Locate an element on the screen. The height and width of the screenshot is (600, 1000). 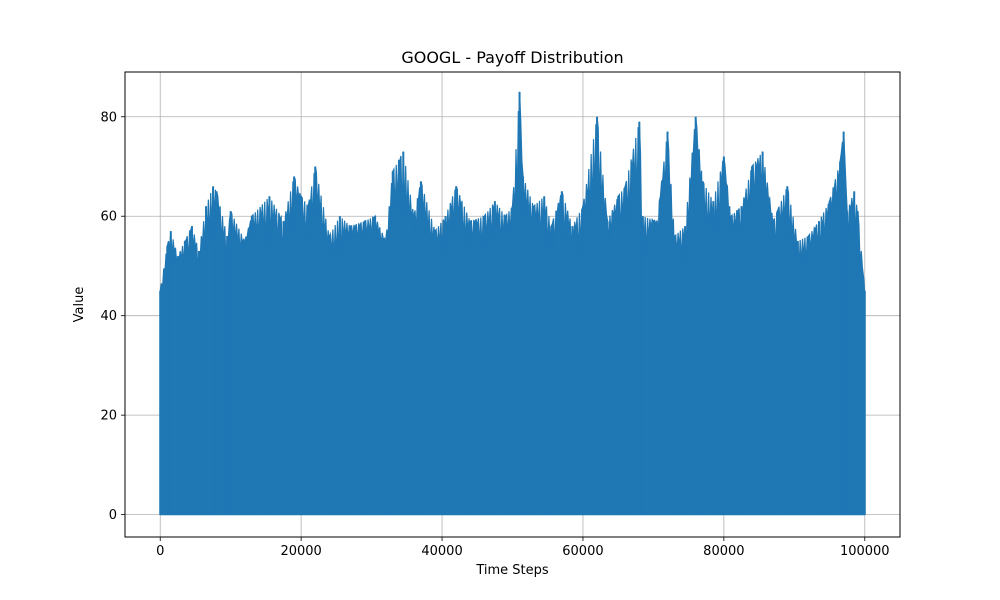
y-tick-label: 60 is located at coordinates (108, 217).